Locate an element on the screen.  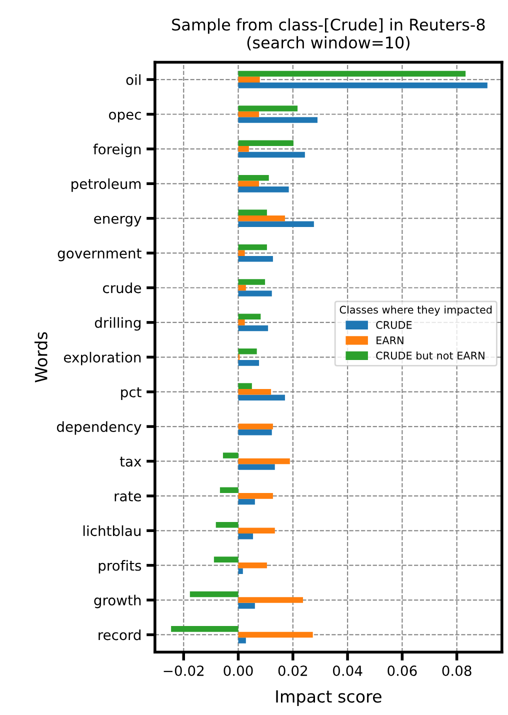
y-tick-label: foreign is located at coordinates (117, 151).